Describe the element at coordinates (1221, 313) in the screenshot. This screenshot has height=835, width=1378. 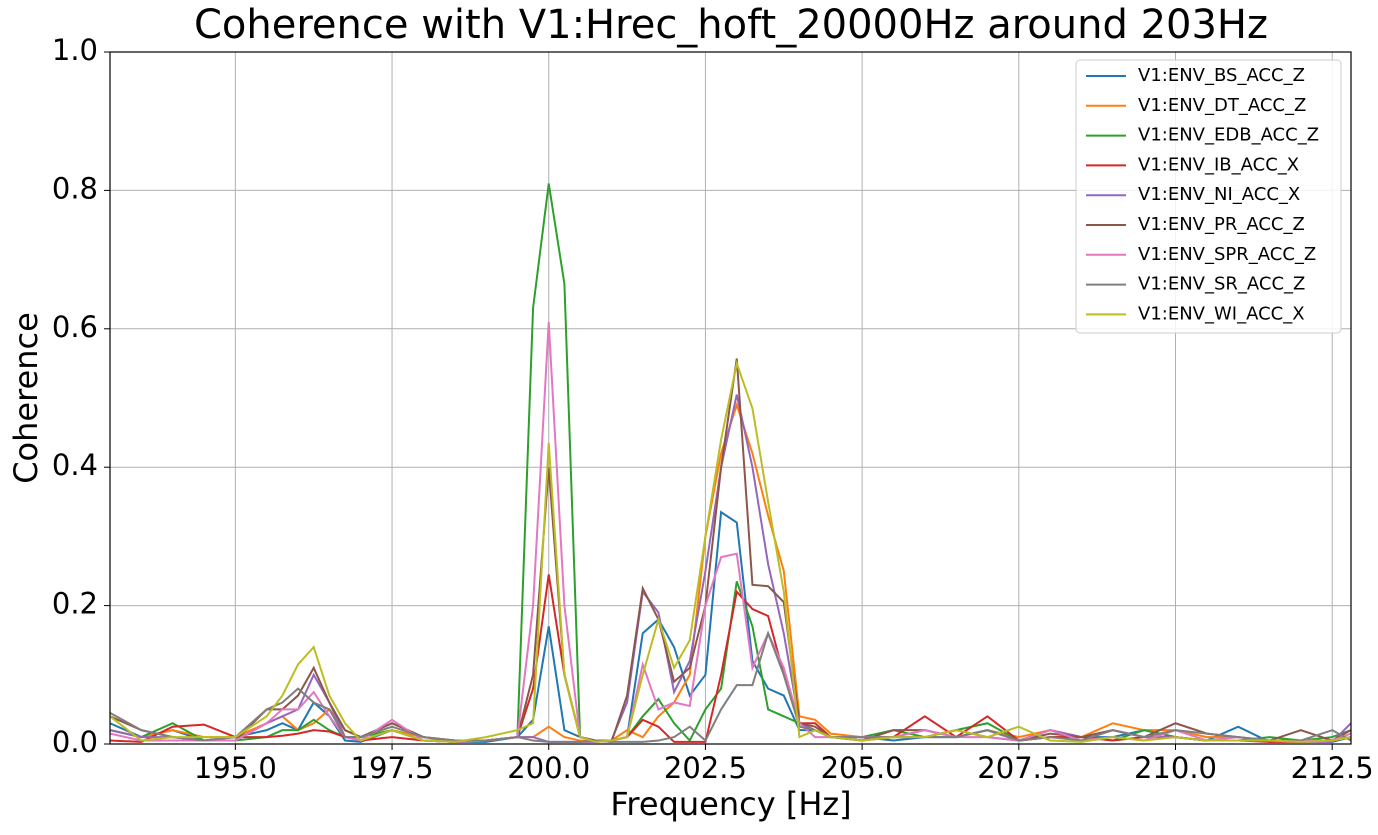
I see `legend-label: V1:ENV_WI_ACC_X` at that location.